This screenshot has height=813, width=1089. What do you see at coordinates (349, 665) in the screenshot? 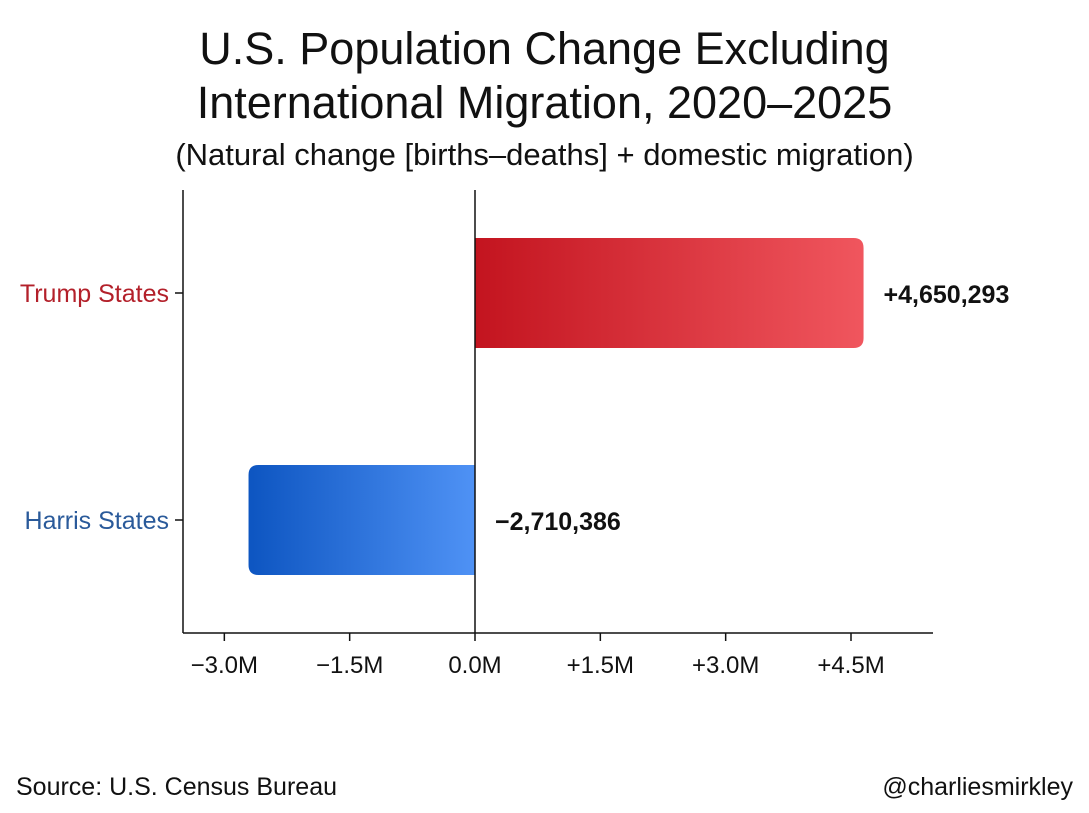
I see `x-tick-label: −1.5M` at bounding box center [349, 665].